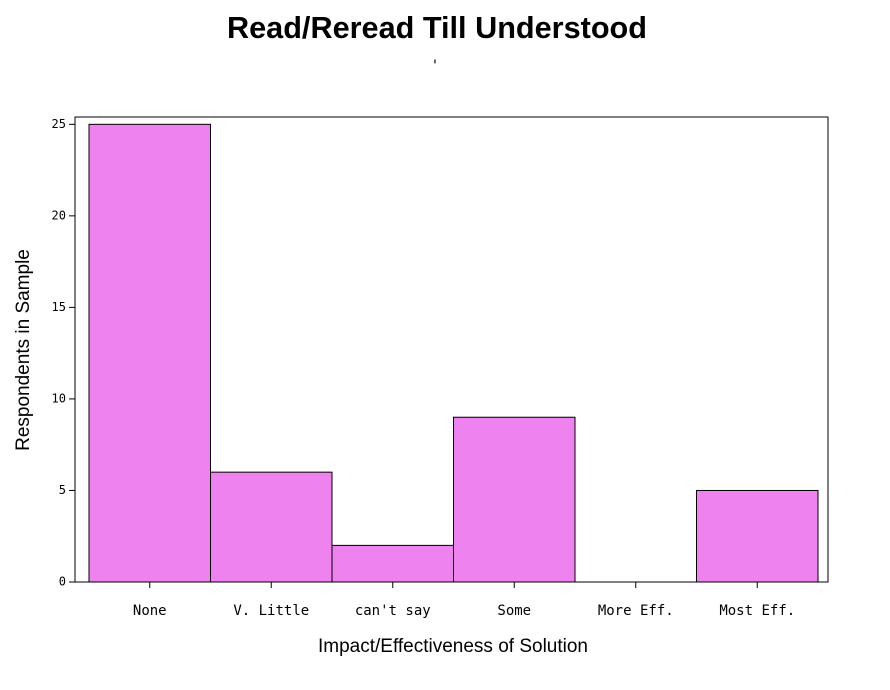 Image resolution: width=890 pixels, height=690 pixels. What do you see at coordinates (437, 27) in the screenshot?
I see `chart-title: Read/Reread Till Understood` at bounding box center [437, 27].